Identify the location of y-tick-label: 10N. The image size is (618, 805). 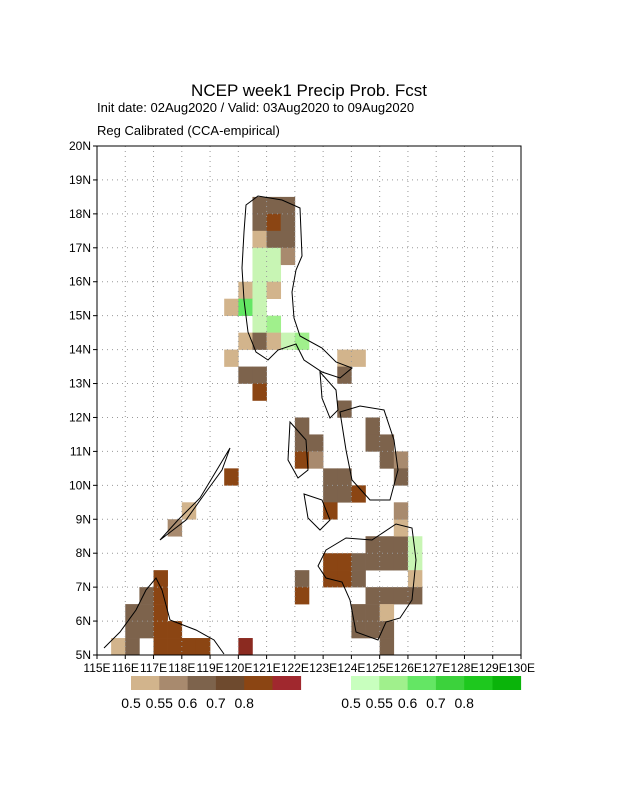
(80, 485).